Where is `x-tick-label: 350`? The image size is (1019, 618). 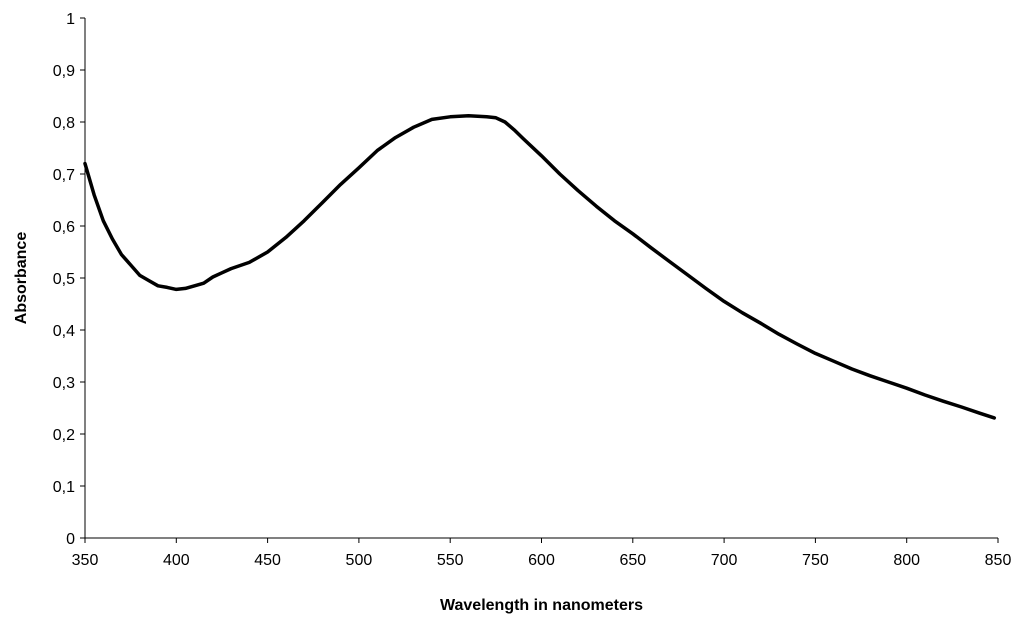
x-tick-label: 350 is located at coordinates (85, 560).